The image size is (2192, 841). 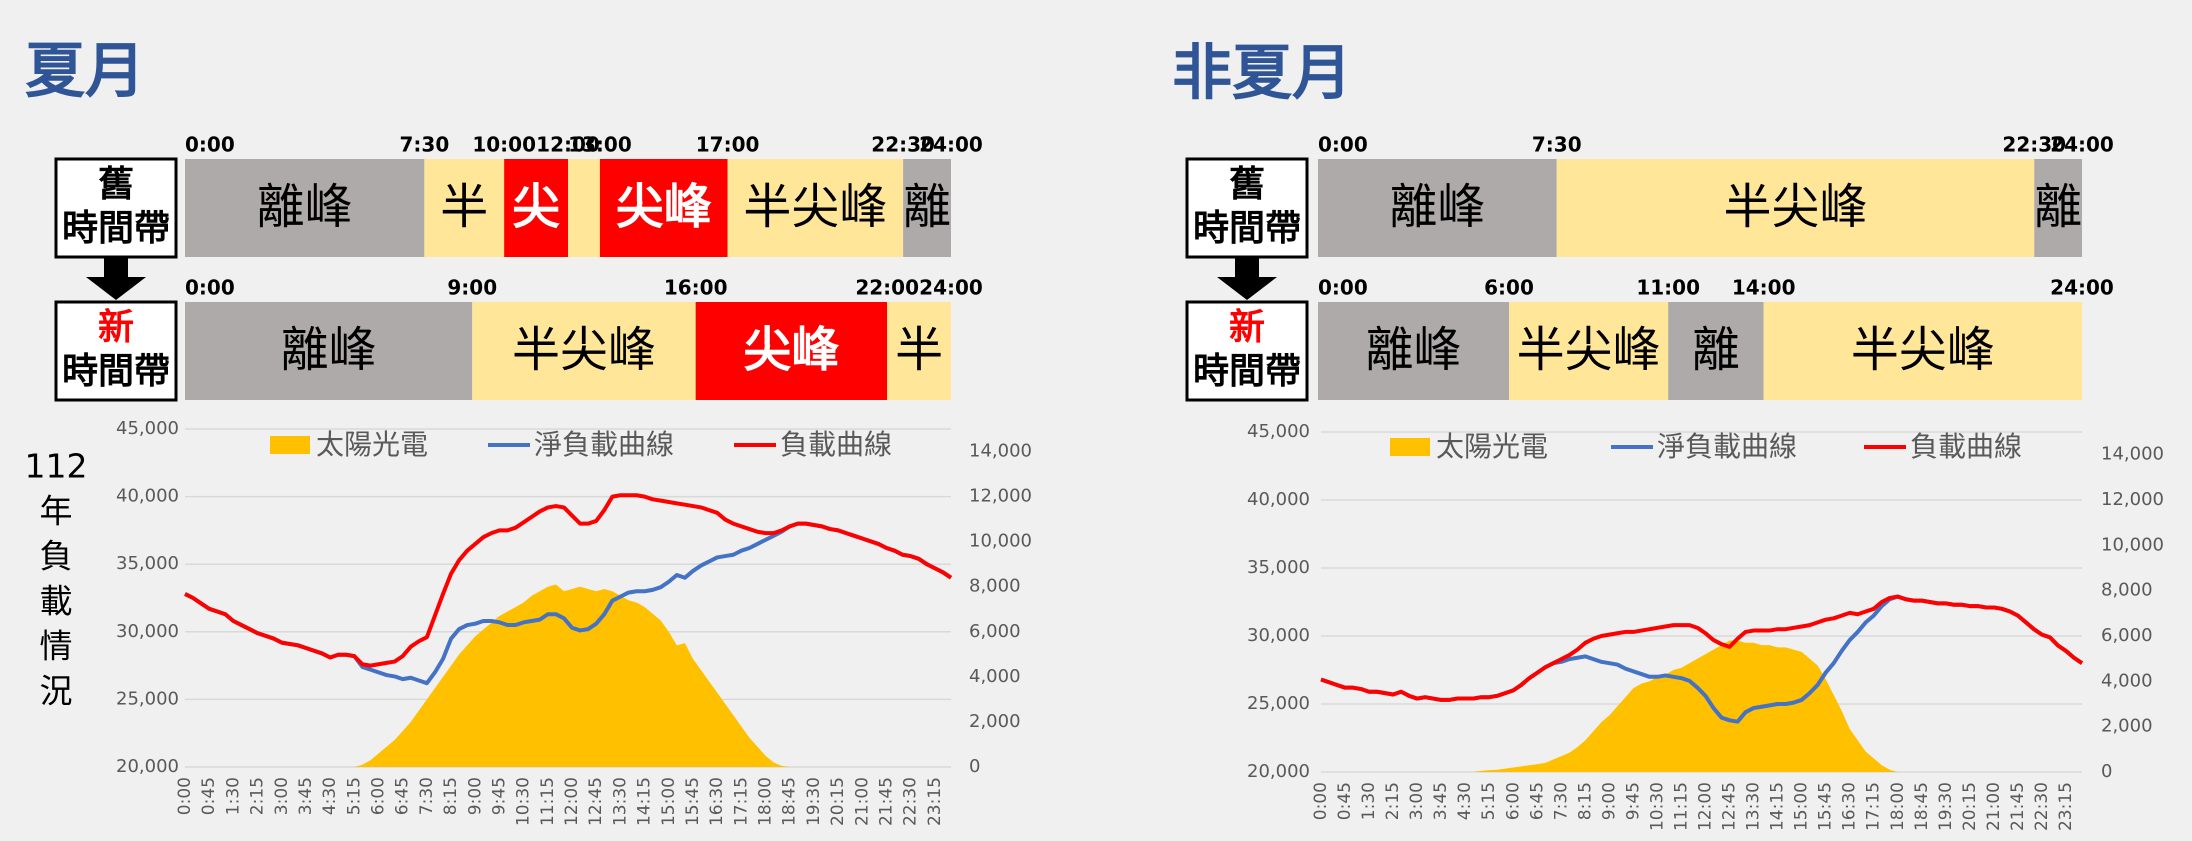 I want to click on y-tick-label: 25,000, so click(x=1278, y=703).